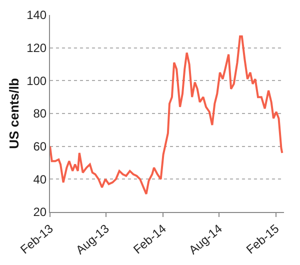 Image resolution: width=300 pixels, height=265 pixels. I want to click on y-tick-label: 40, so click(40, 179).